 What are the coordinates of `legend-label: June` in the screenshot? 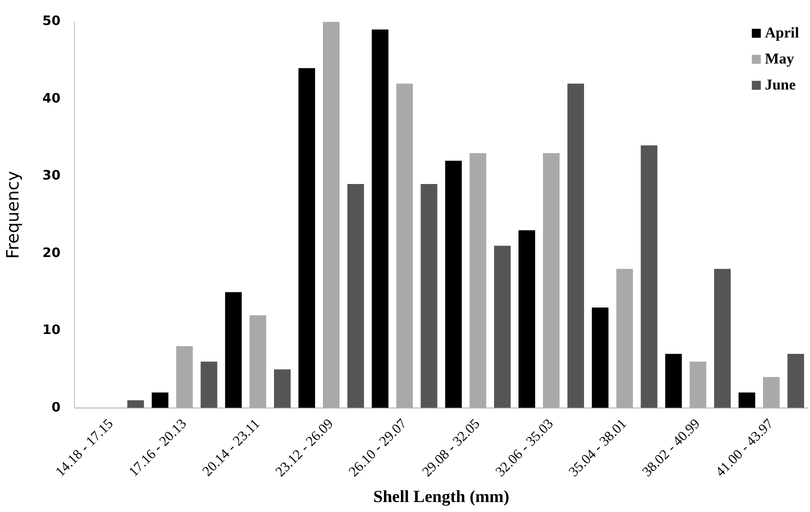 It's located at (780, 86).